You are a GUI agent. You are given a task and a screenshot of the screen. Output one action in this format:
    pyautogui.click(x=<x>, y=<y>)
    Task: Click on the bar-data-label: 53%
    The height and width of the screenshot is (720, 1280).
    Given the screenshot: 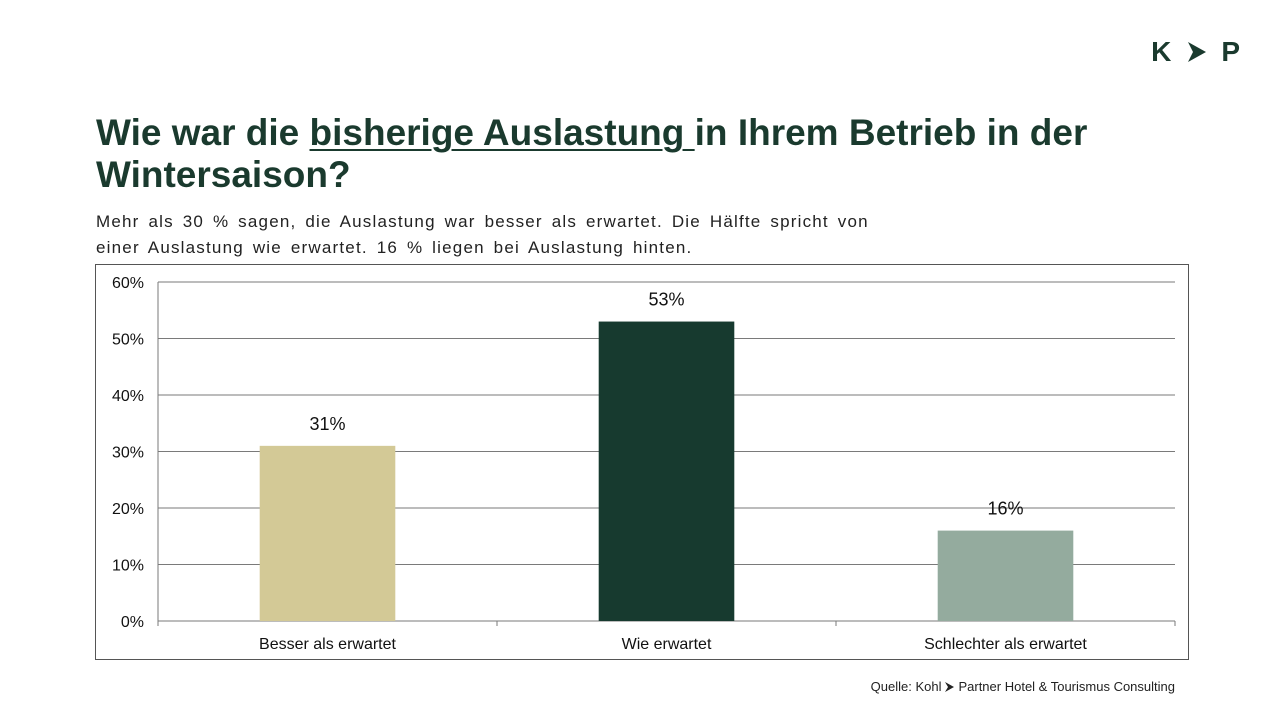 What is the action you would take?
    pyautogui.click(x=666, y=300)
    